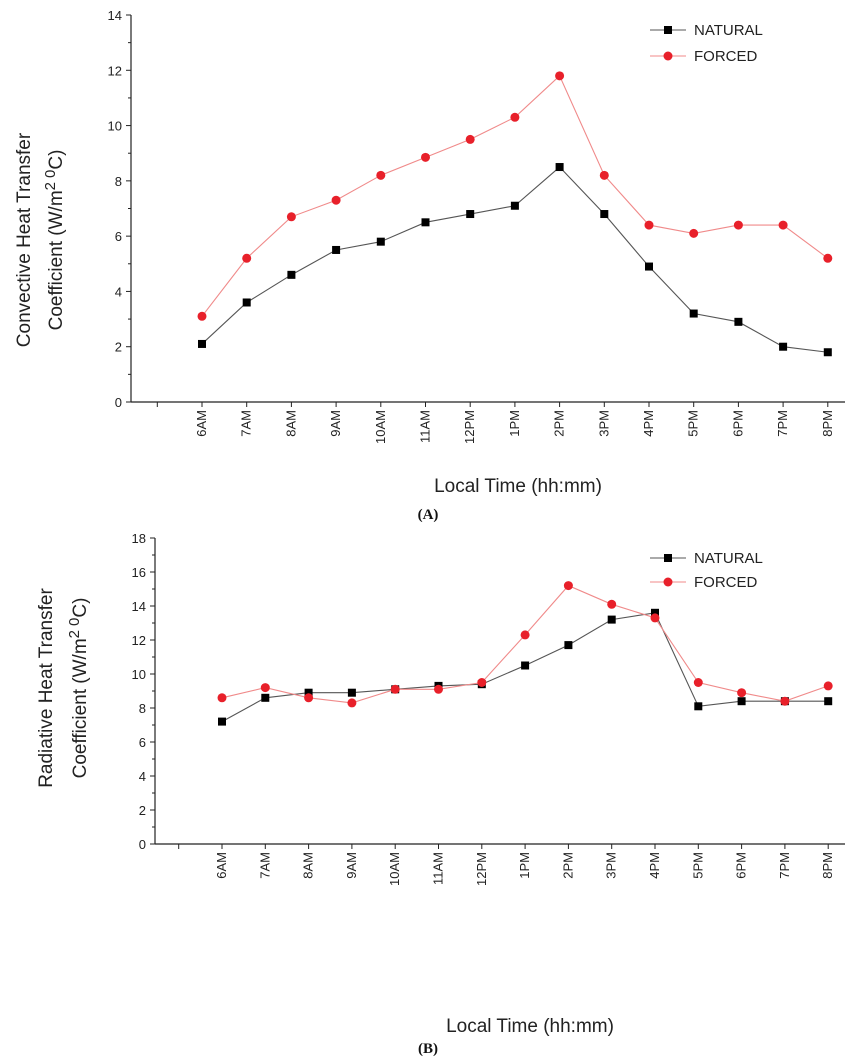 Image resolution: width=856 pixels, height=1057 pixels. I want to click on chart0-y-tick-label: 8, so click(118, 181).